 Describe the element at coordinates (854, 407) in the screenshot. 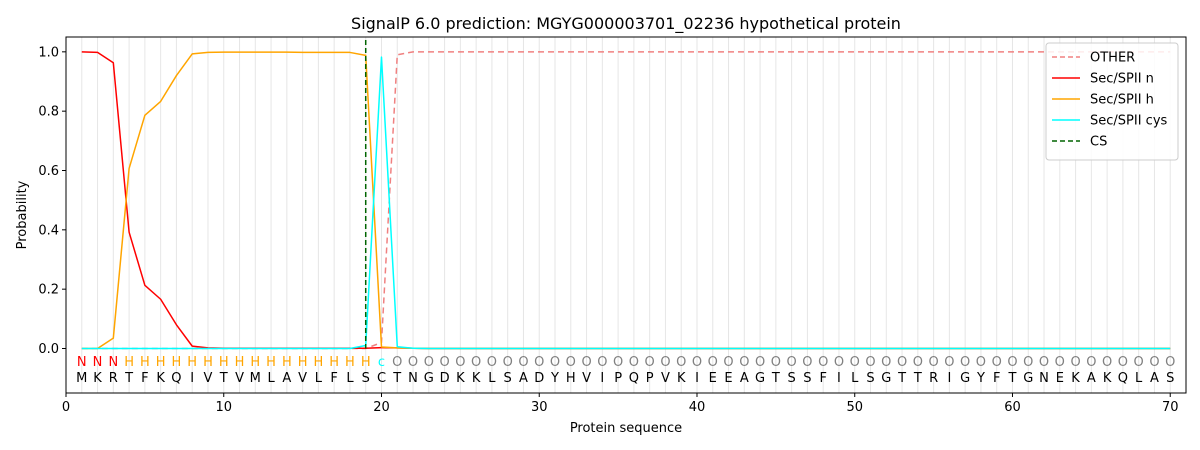

I see `x-tick-label: 50` at that location.